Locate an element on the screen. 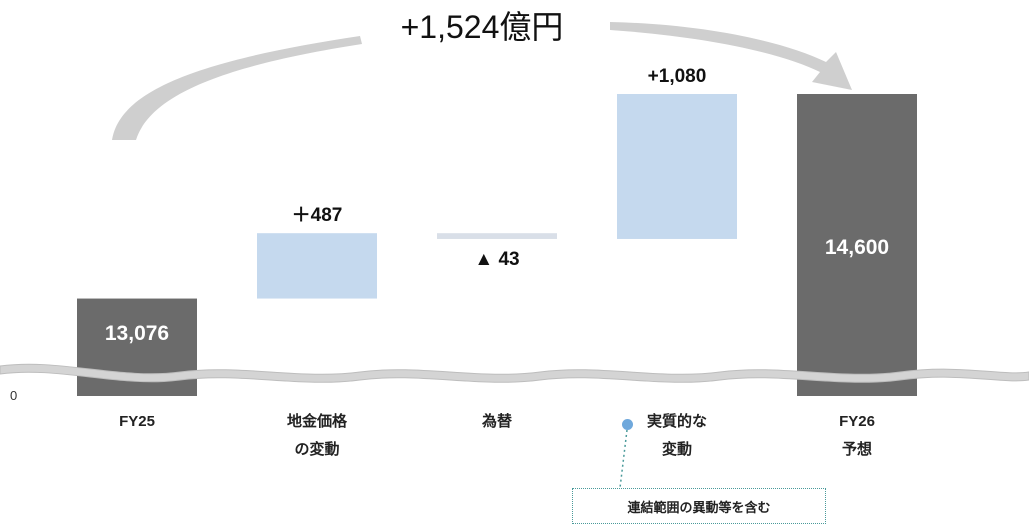  total-change-label: +1,524億円 is located at coordinates (482, 27).